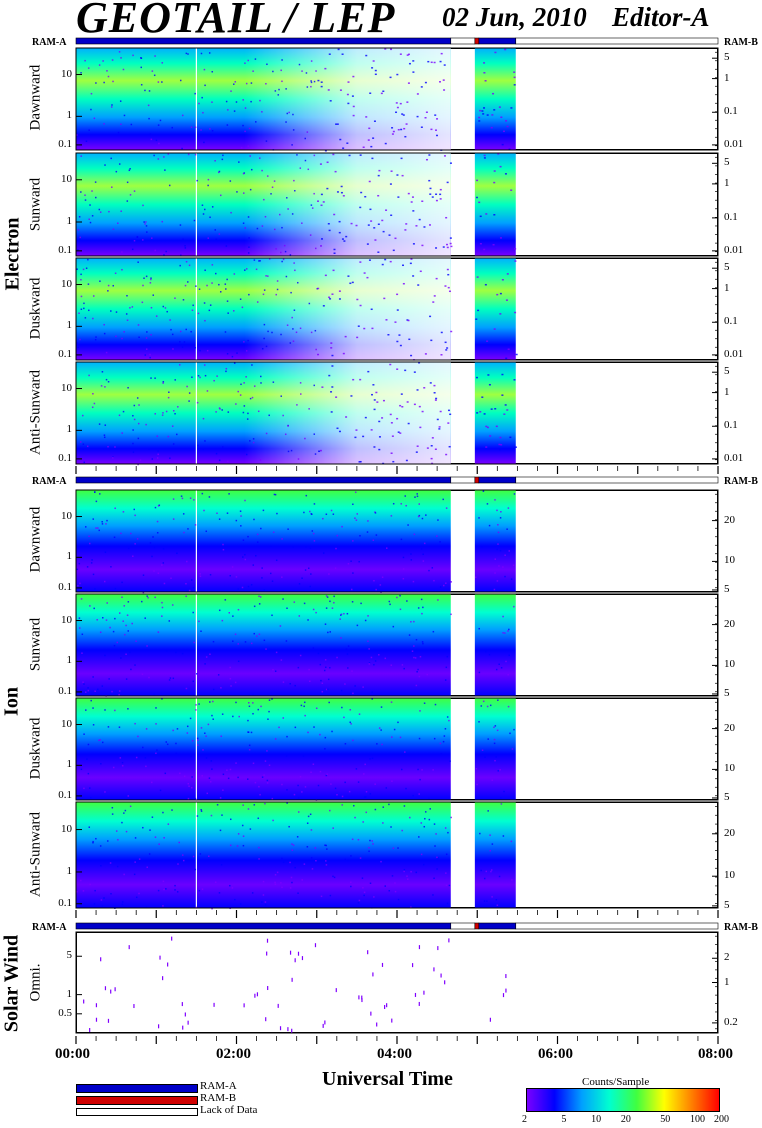  I want to click on group-label-solar-wind: Solar Wind, so click(11, 983).